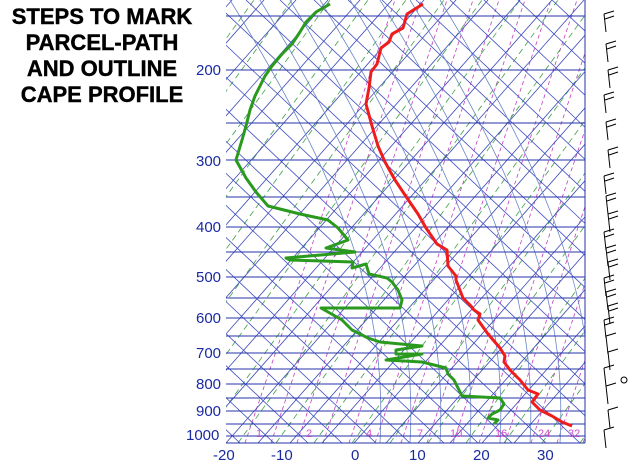 The height and width of the screenshot is (464, 640). Describe the element at coordinates (102, 68) in the screenshot. I see `title-line: AND OUTLINE` at that location.